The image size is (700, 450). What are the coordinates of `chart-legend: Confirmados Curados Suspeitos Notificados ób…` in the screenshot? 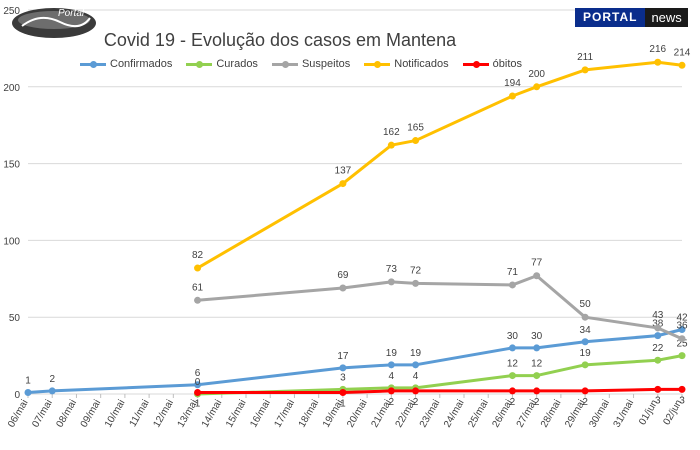 It's located at (301, 64).